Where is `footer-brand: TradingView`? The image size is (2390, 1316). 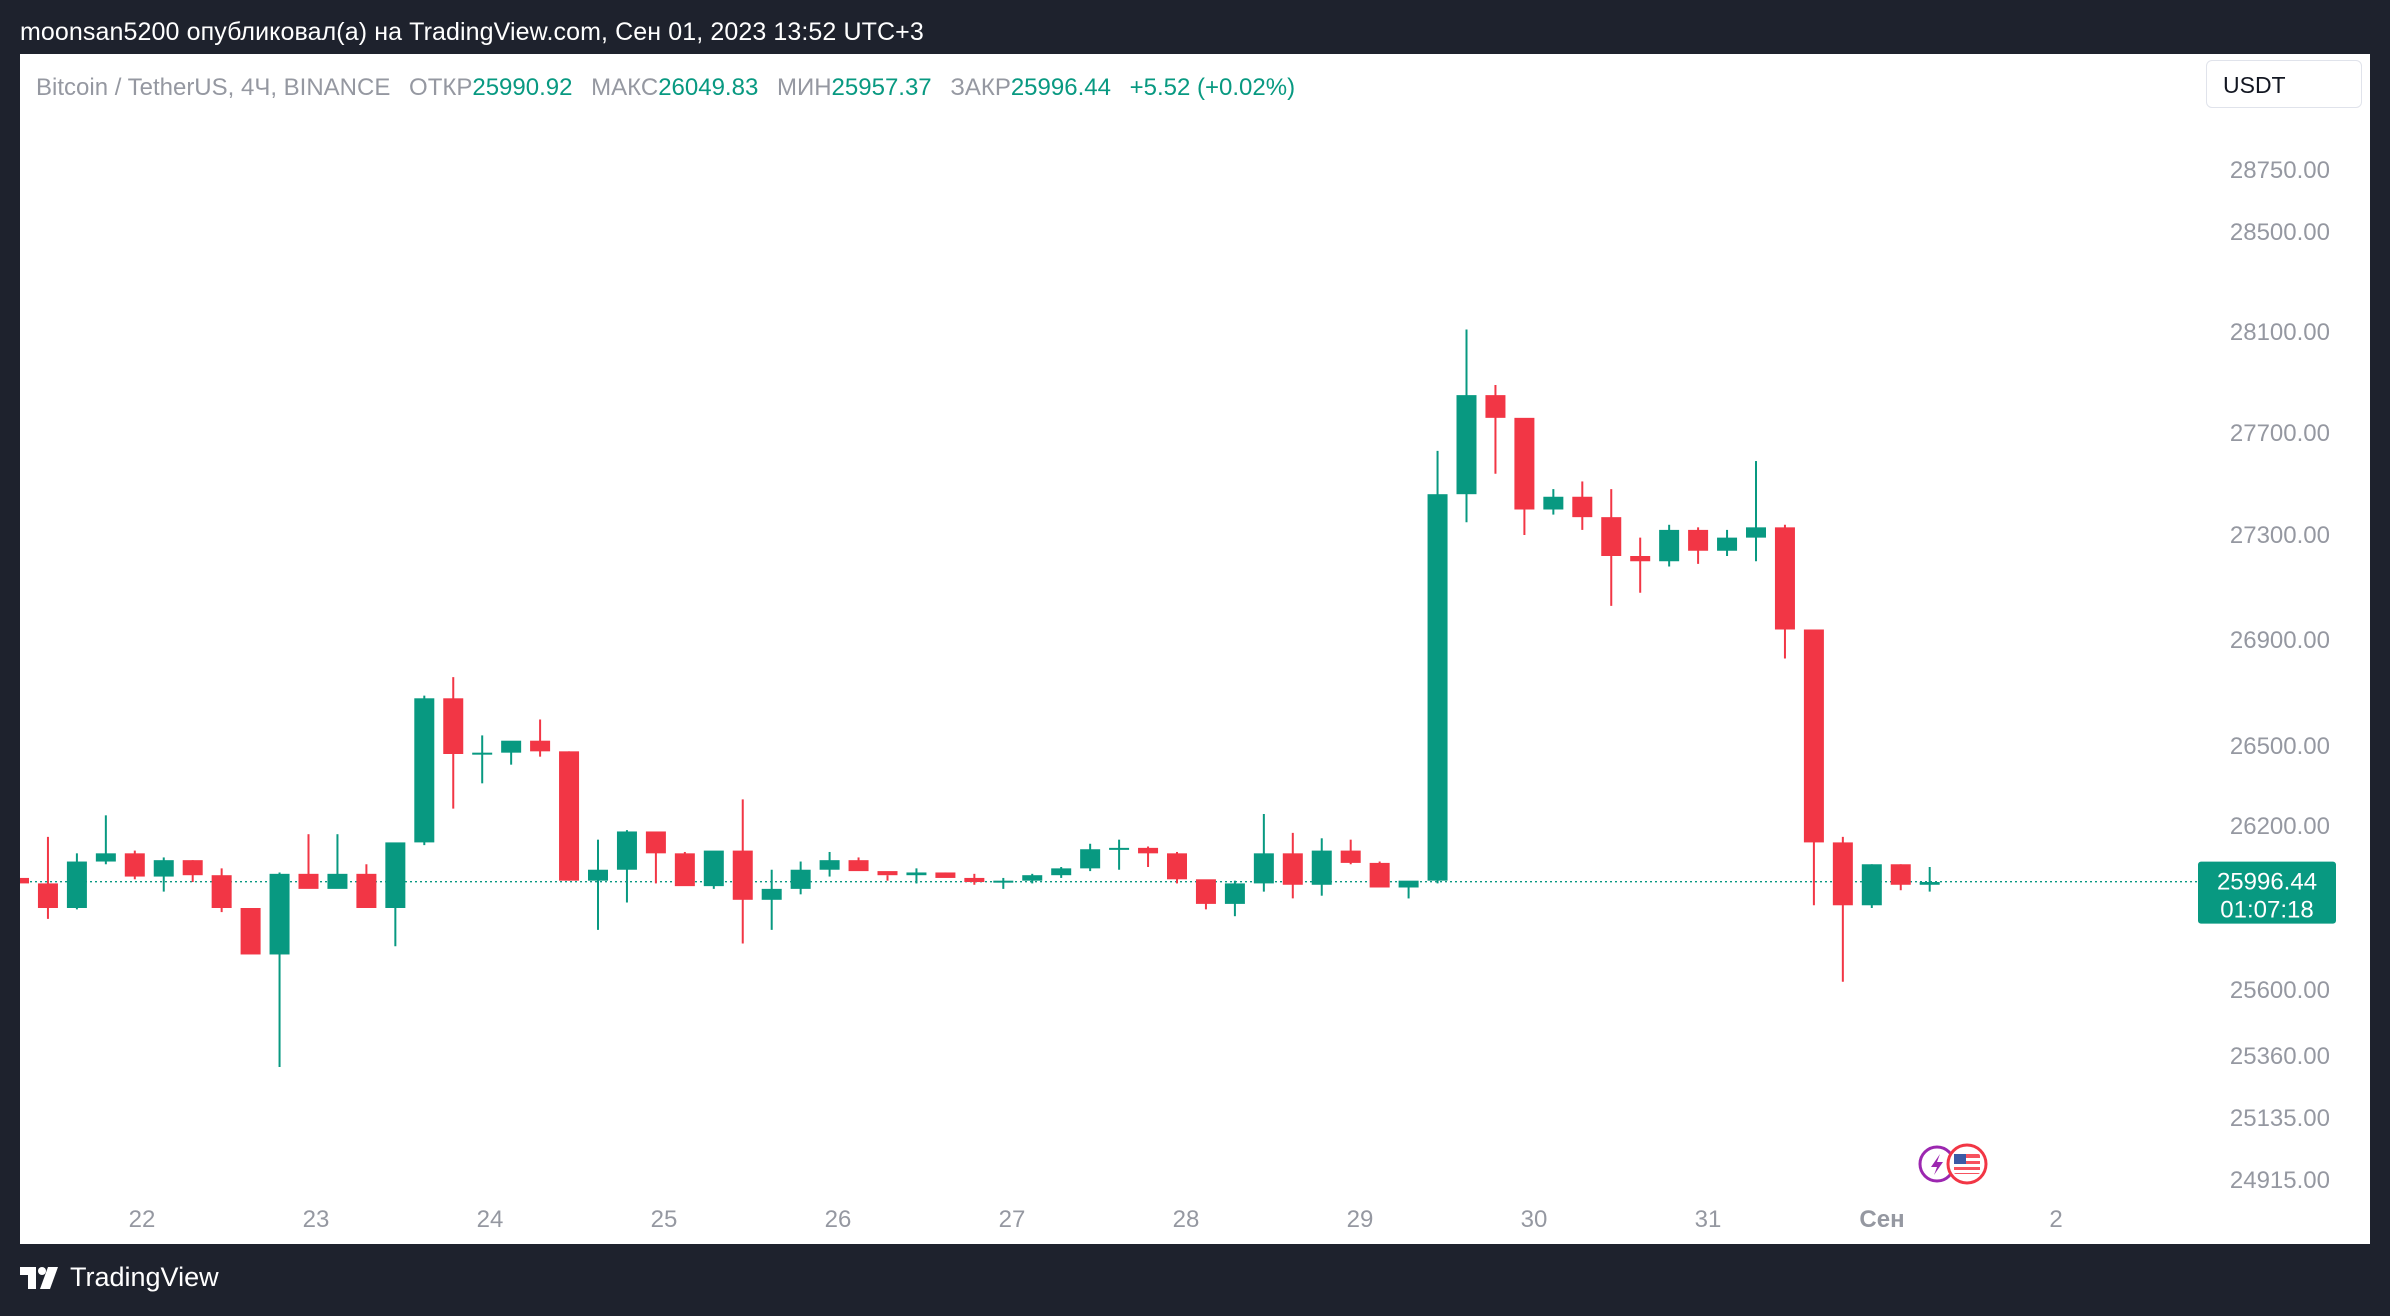
footer-brand: TradingView is located at coordinates (119, 1277).